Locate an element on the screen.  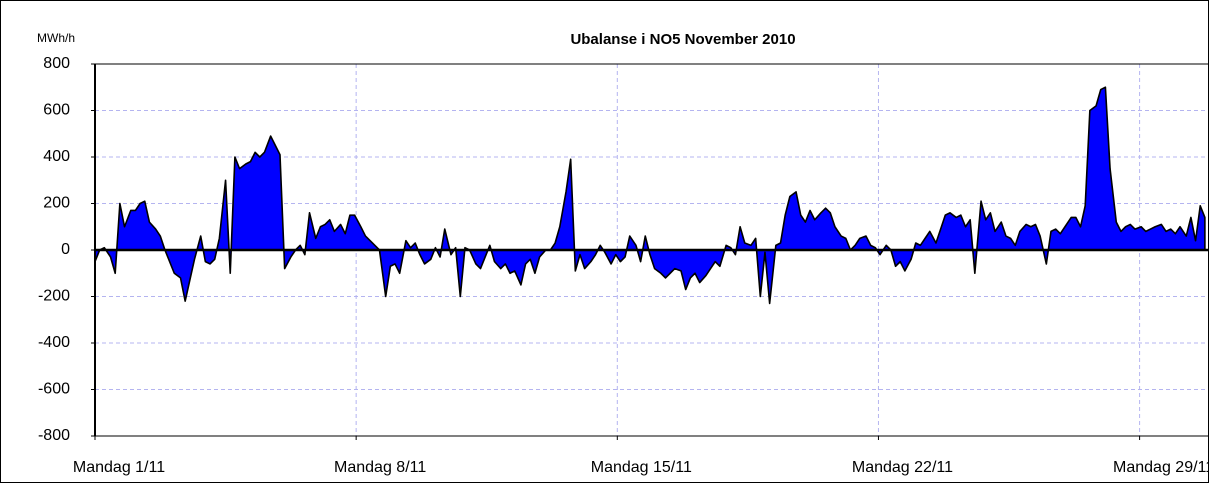
x-tick-label: Mandag 15/11 is located at coordinates (641, 467).